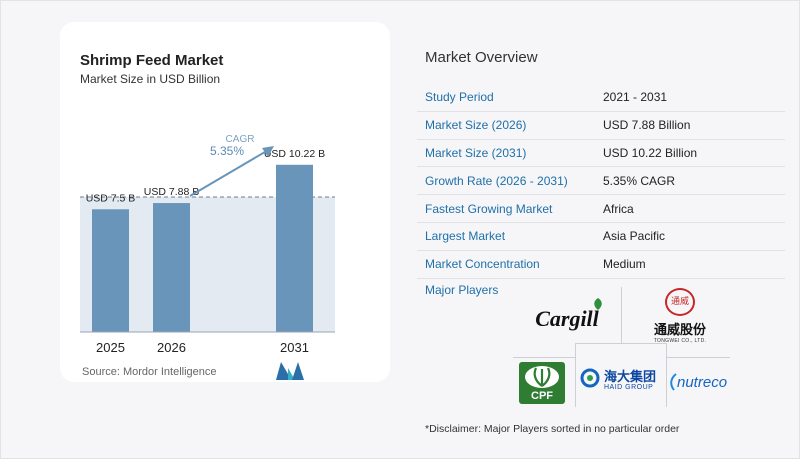  What do you see at coordinates (690, 208) in the screenshot?
I see `overview-value: Africa` at bounding box center [690, 208].